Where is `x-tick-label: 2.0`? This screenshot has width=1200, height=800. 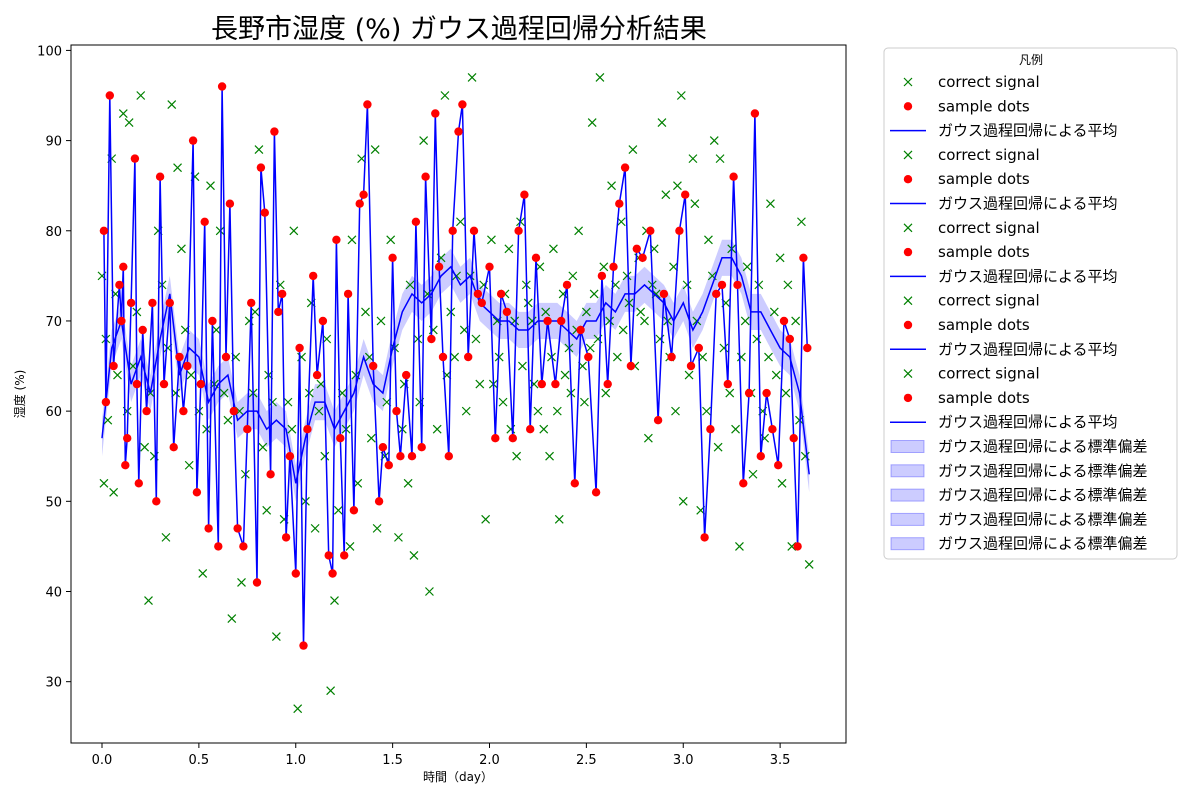 x-tick-label: 2.0 is located at coordinates (489, 760).